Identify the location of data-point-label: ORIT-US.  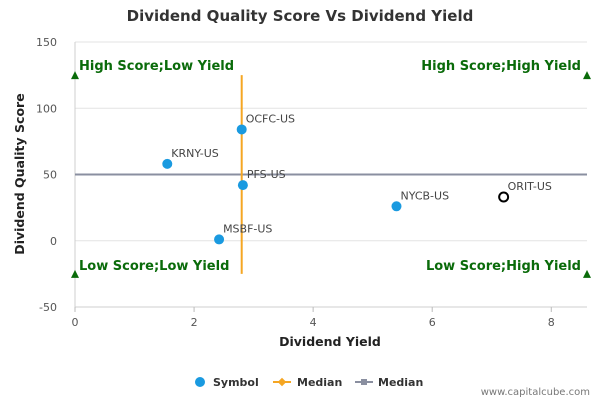
(530, 186).